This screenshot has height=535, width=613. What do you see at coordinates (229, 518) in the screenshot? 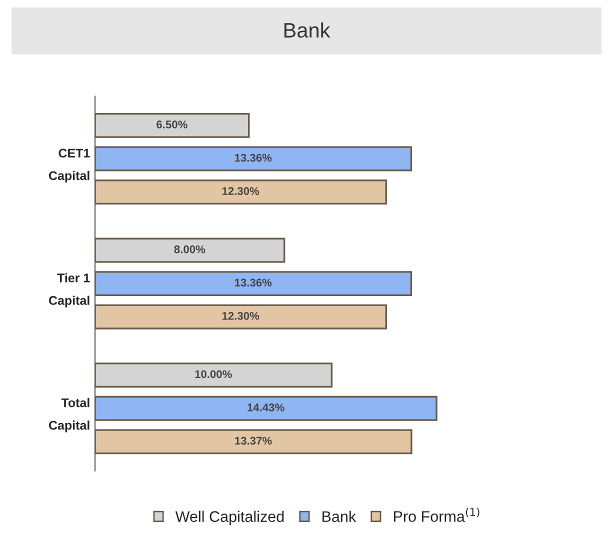
I see `legend-label: Well Capitalized` at bounding box center [229, 518].